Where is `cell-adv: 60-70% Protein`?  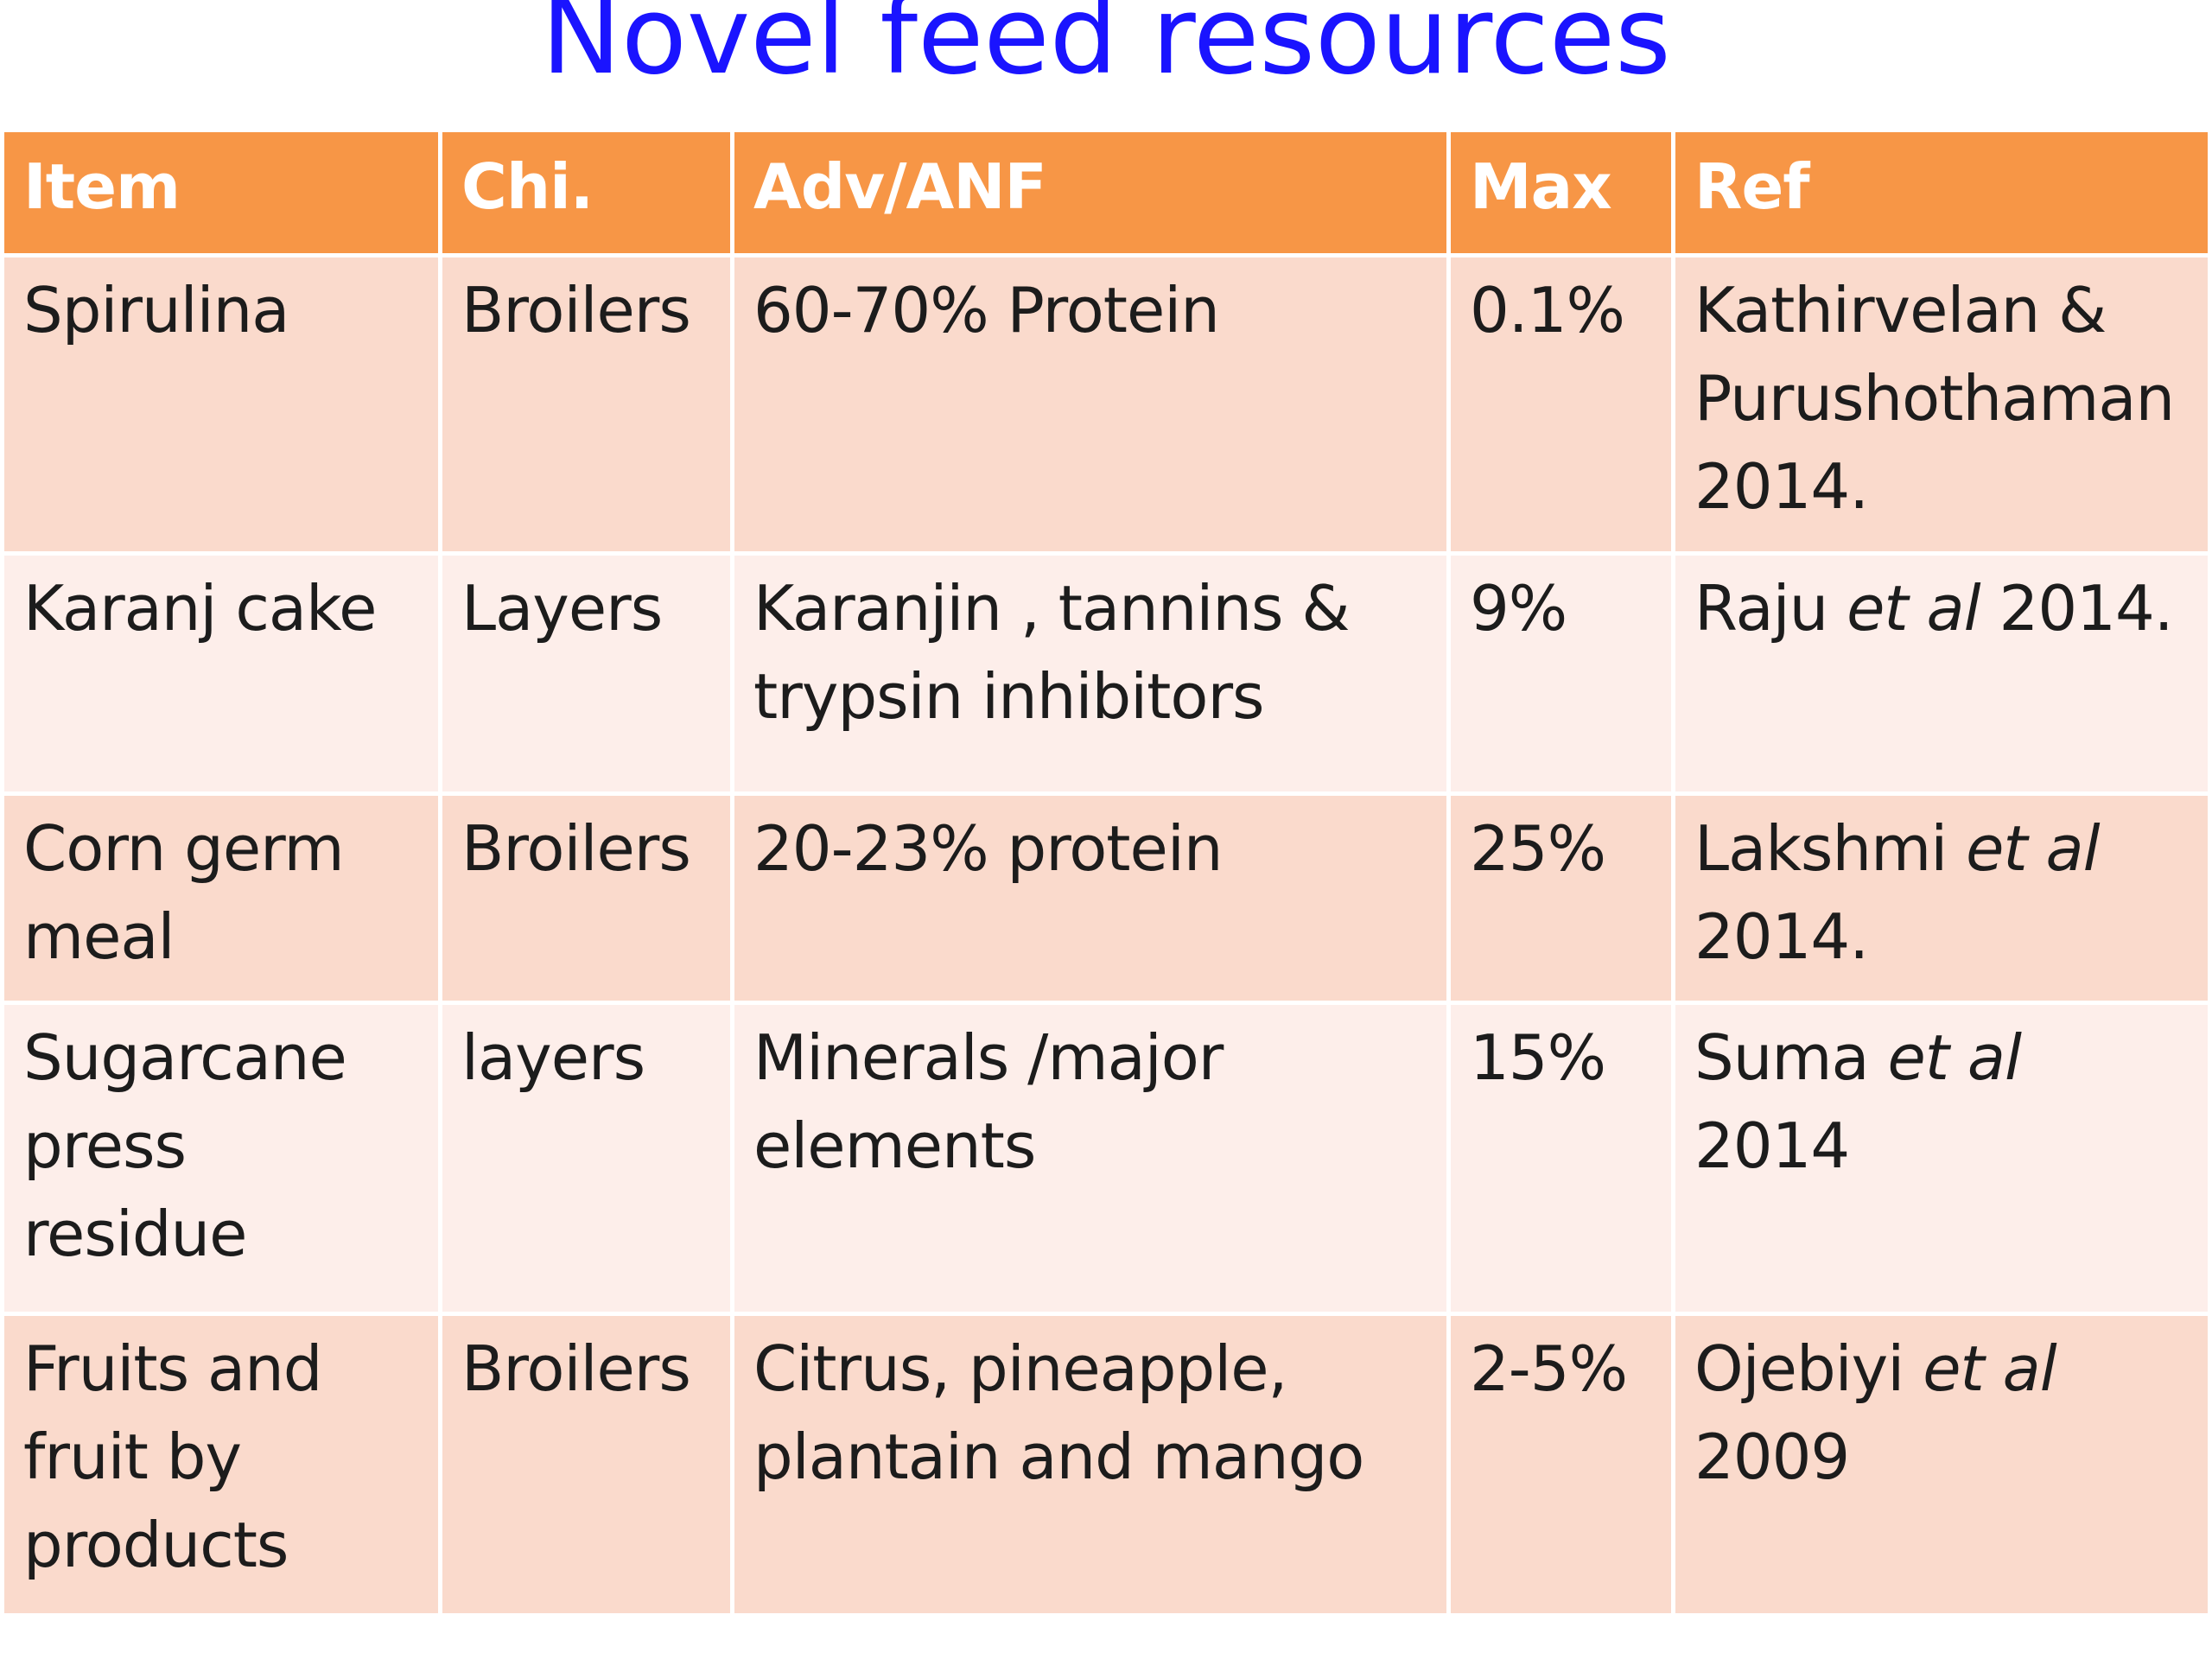 cell-adv: 60-70% Protein is located at coordinates (1090, 404).